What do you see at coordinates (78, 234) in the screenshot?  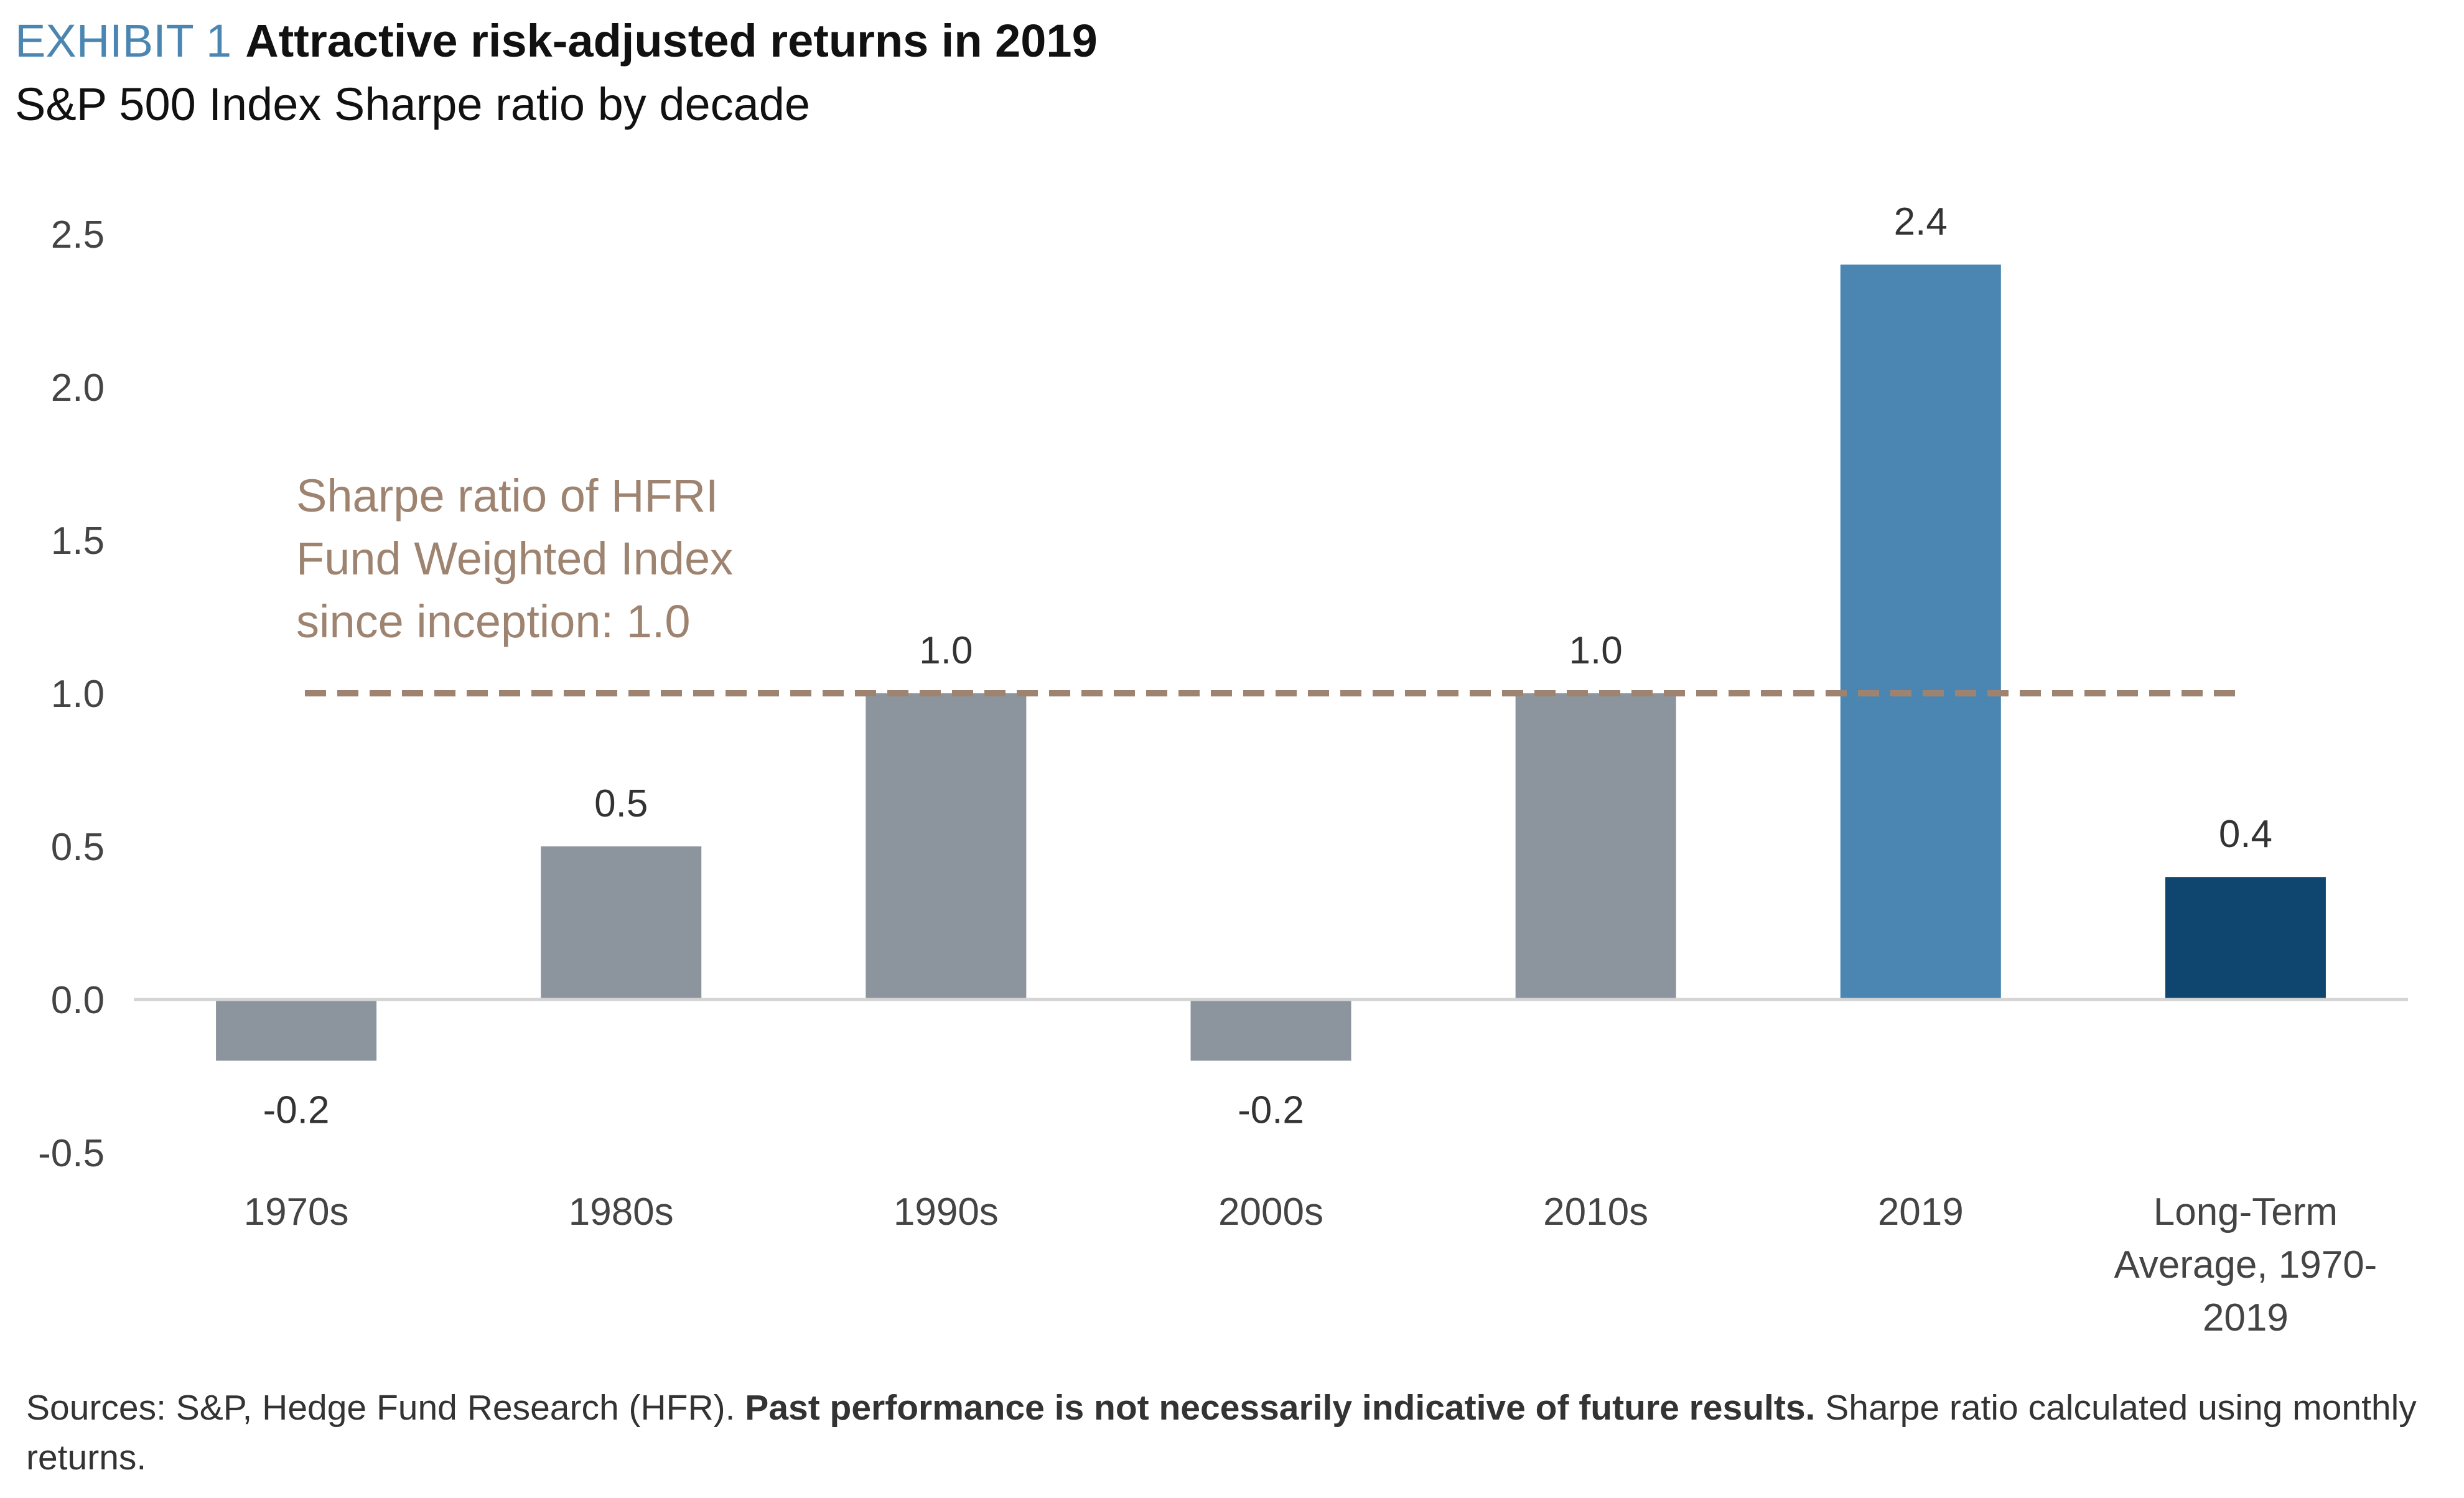 I see `y-tick-label: 2.5` at bounding box center [78, 234].